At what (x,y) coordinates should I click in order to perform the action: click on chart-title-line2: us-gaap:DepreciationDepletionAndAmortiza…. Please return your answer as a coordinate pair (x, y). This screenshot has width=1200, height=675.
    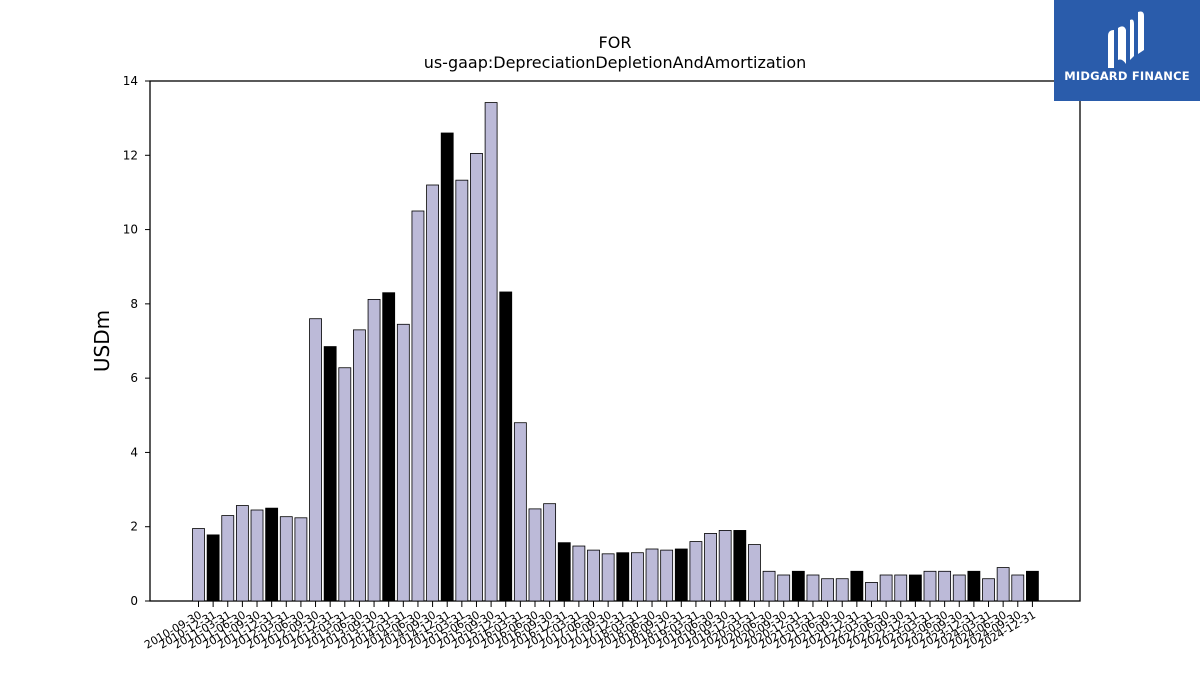
    Looking at the image, I should click on (615, 62).